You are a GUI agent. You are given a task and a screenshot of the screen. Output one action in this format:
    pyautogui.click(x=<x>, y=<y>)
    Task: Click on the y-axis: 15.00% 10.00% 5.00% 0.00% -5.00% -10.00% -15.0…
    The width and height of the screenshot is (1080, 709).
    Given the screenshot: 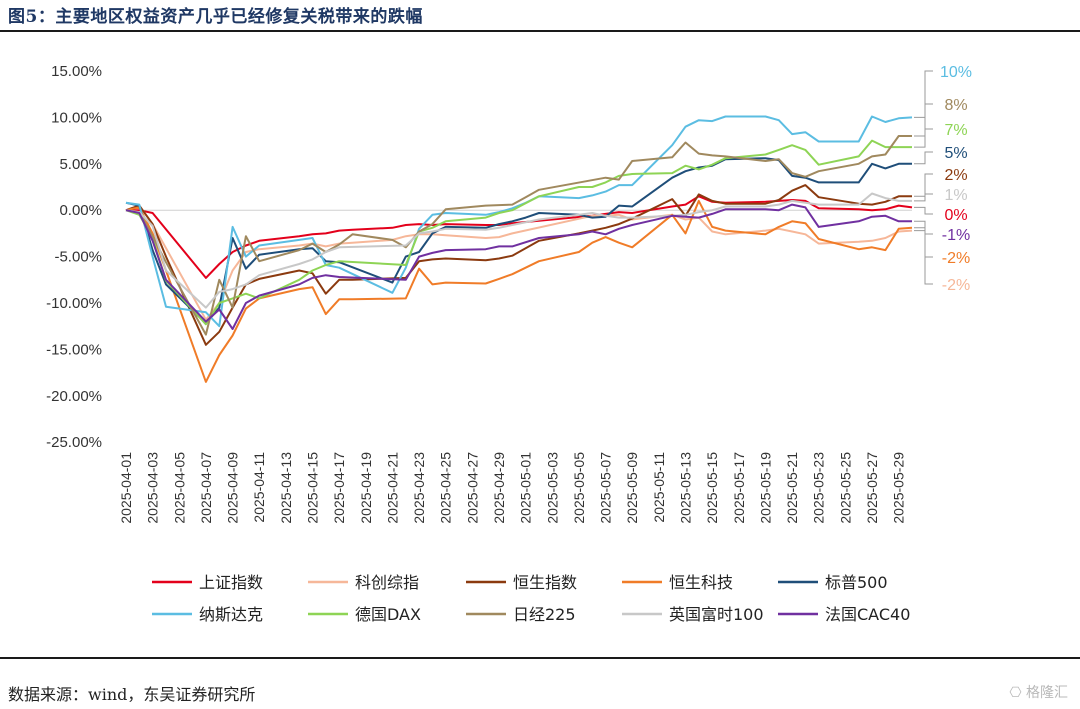 What is the action you would take?
    pyautogui.click(x=74, y=257)
    